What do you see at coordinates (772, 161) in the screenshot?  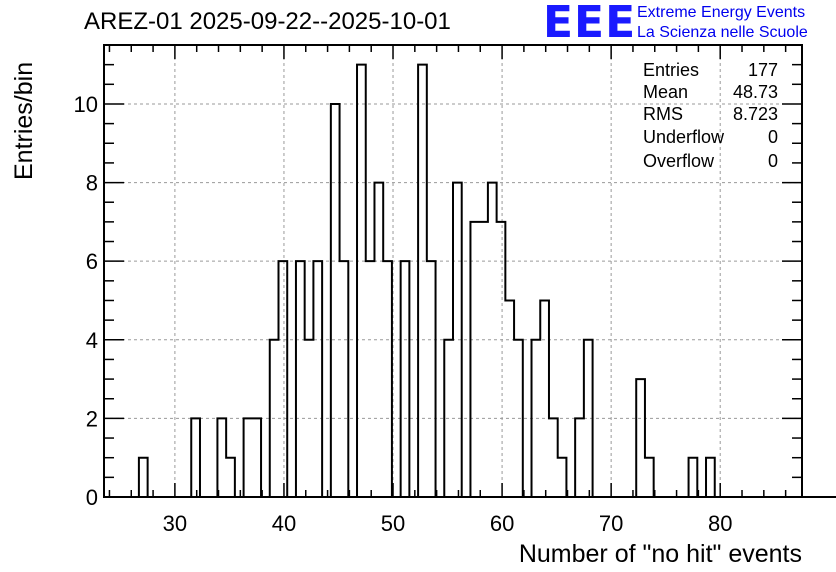 I see `stat-value-overflow: 0` at bounding box center [772, 161].